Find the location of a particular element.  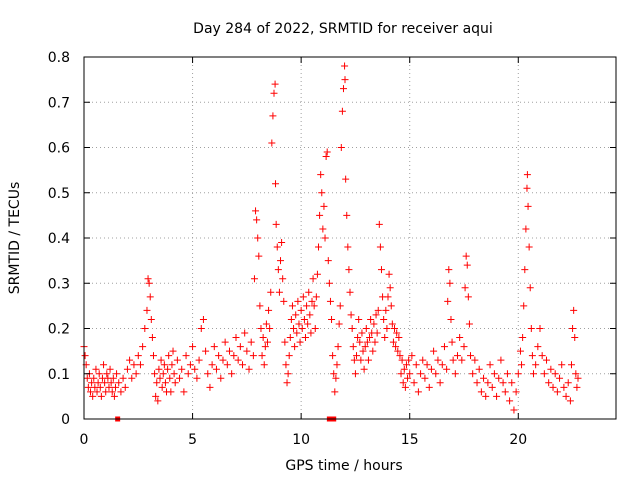

y-tick-label: 0.5 is located at coordinates (59, 194).